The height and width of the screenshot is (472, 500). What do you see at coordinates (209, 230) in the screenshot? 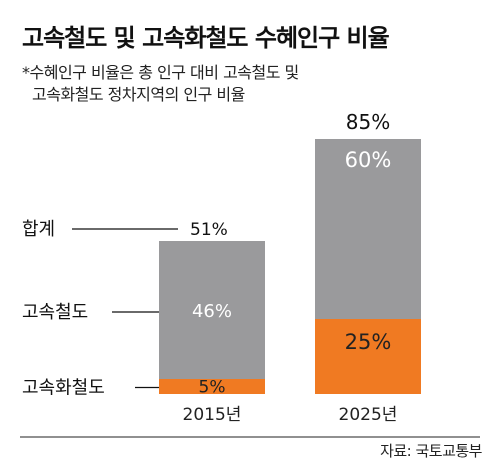
I see `label-total-1: 51%` at bounding box center [209, 230].